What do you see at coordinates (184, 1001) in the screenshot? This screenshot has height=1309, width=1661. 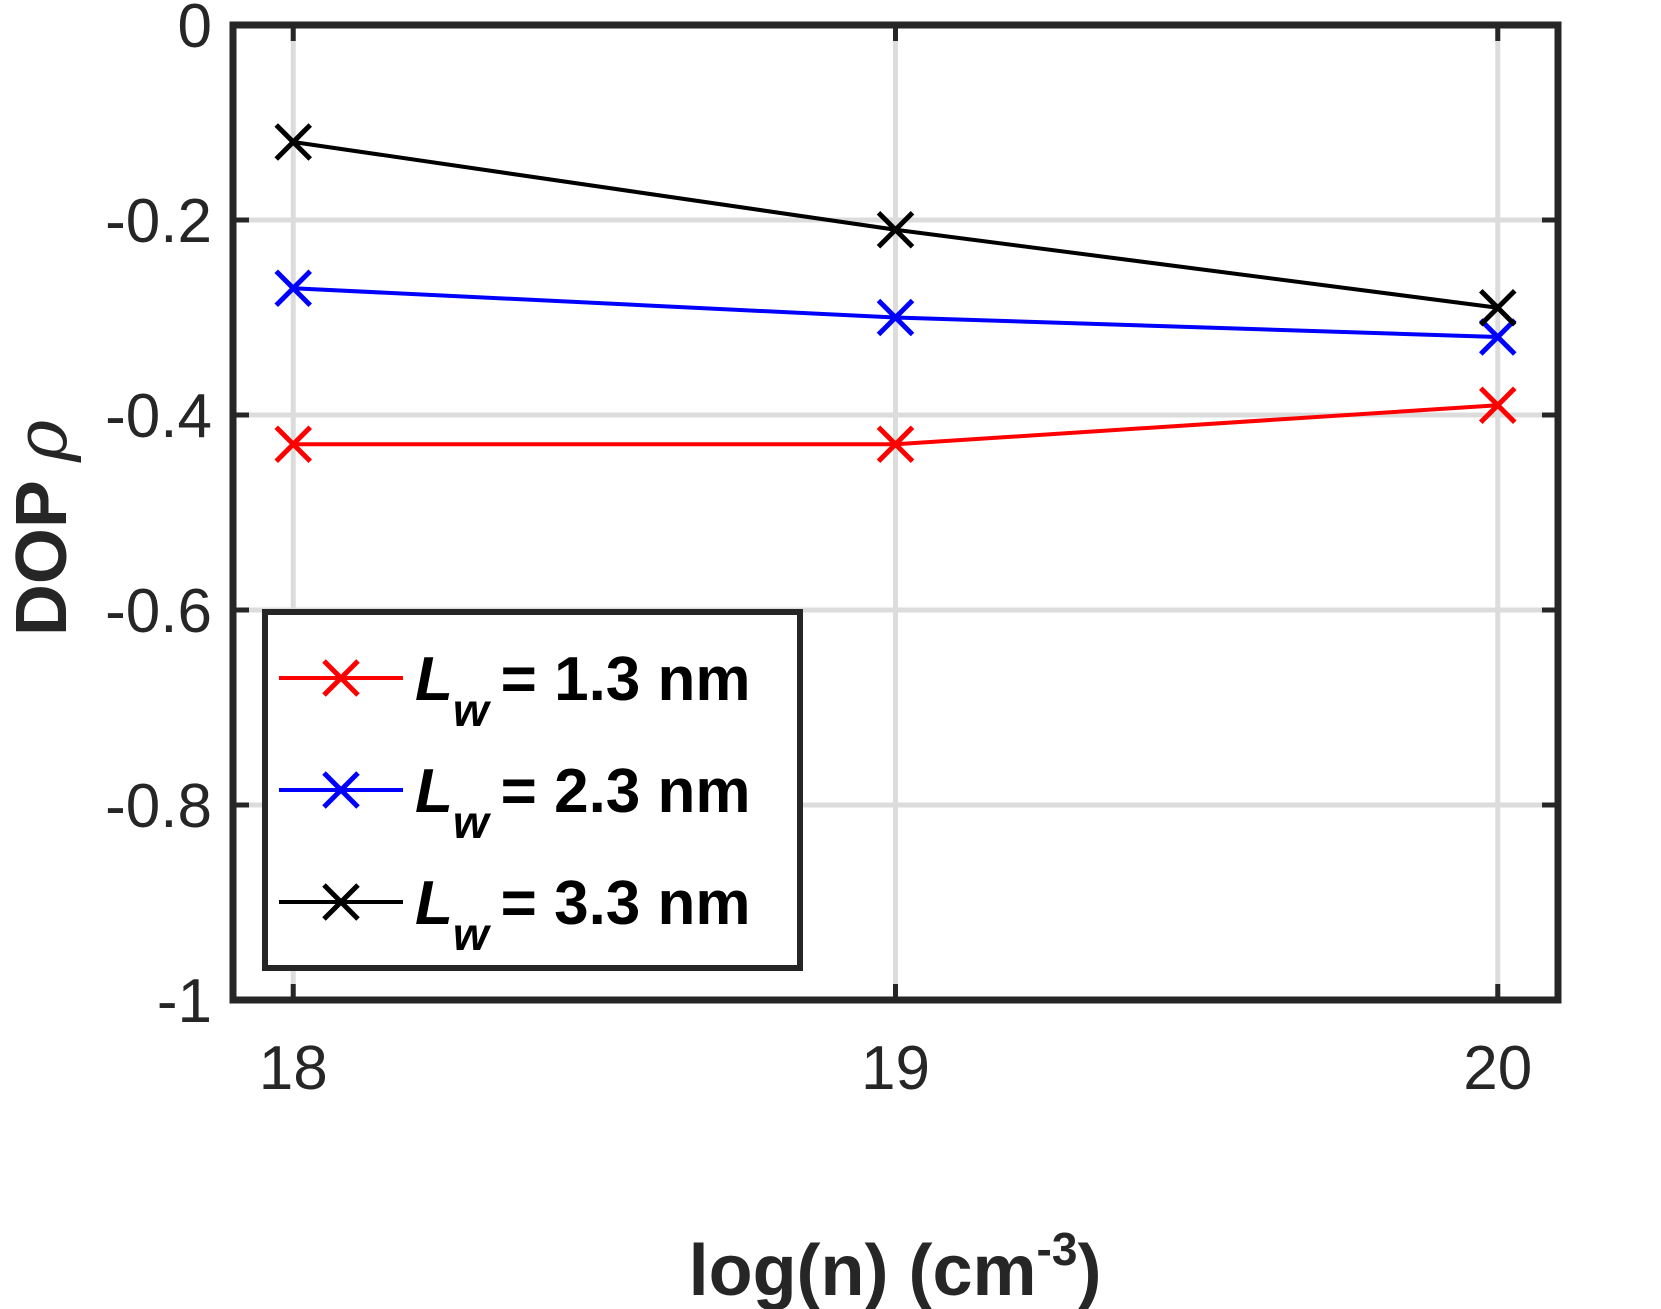 I see `y-tick-label: -1` at bounding box center [184, 1001].